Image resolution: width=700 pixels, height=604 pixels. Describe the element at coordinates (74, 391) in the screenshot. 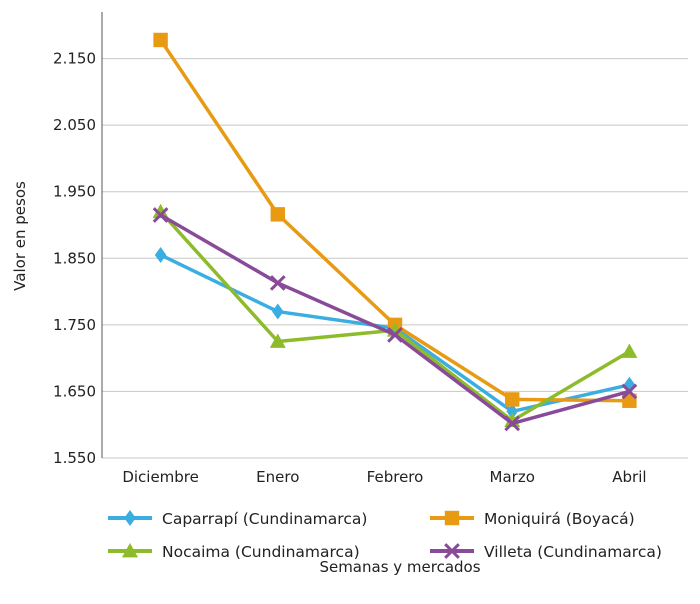

I see `y-tick-label: 1.650` at that location.